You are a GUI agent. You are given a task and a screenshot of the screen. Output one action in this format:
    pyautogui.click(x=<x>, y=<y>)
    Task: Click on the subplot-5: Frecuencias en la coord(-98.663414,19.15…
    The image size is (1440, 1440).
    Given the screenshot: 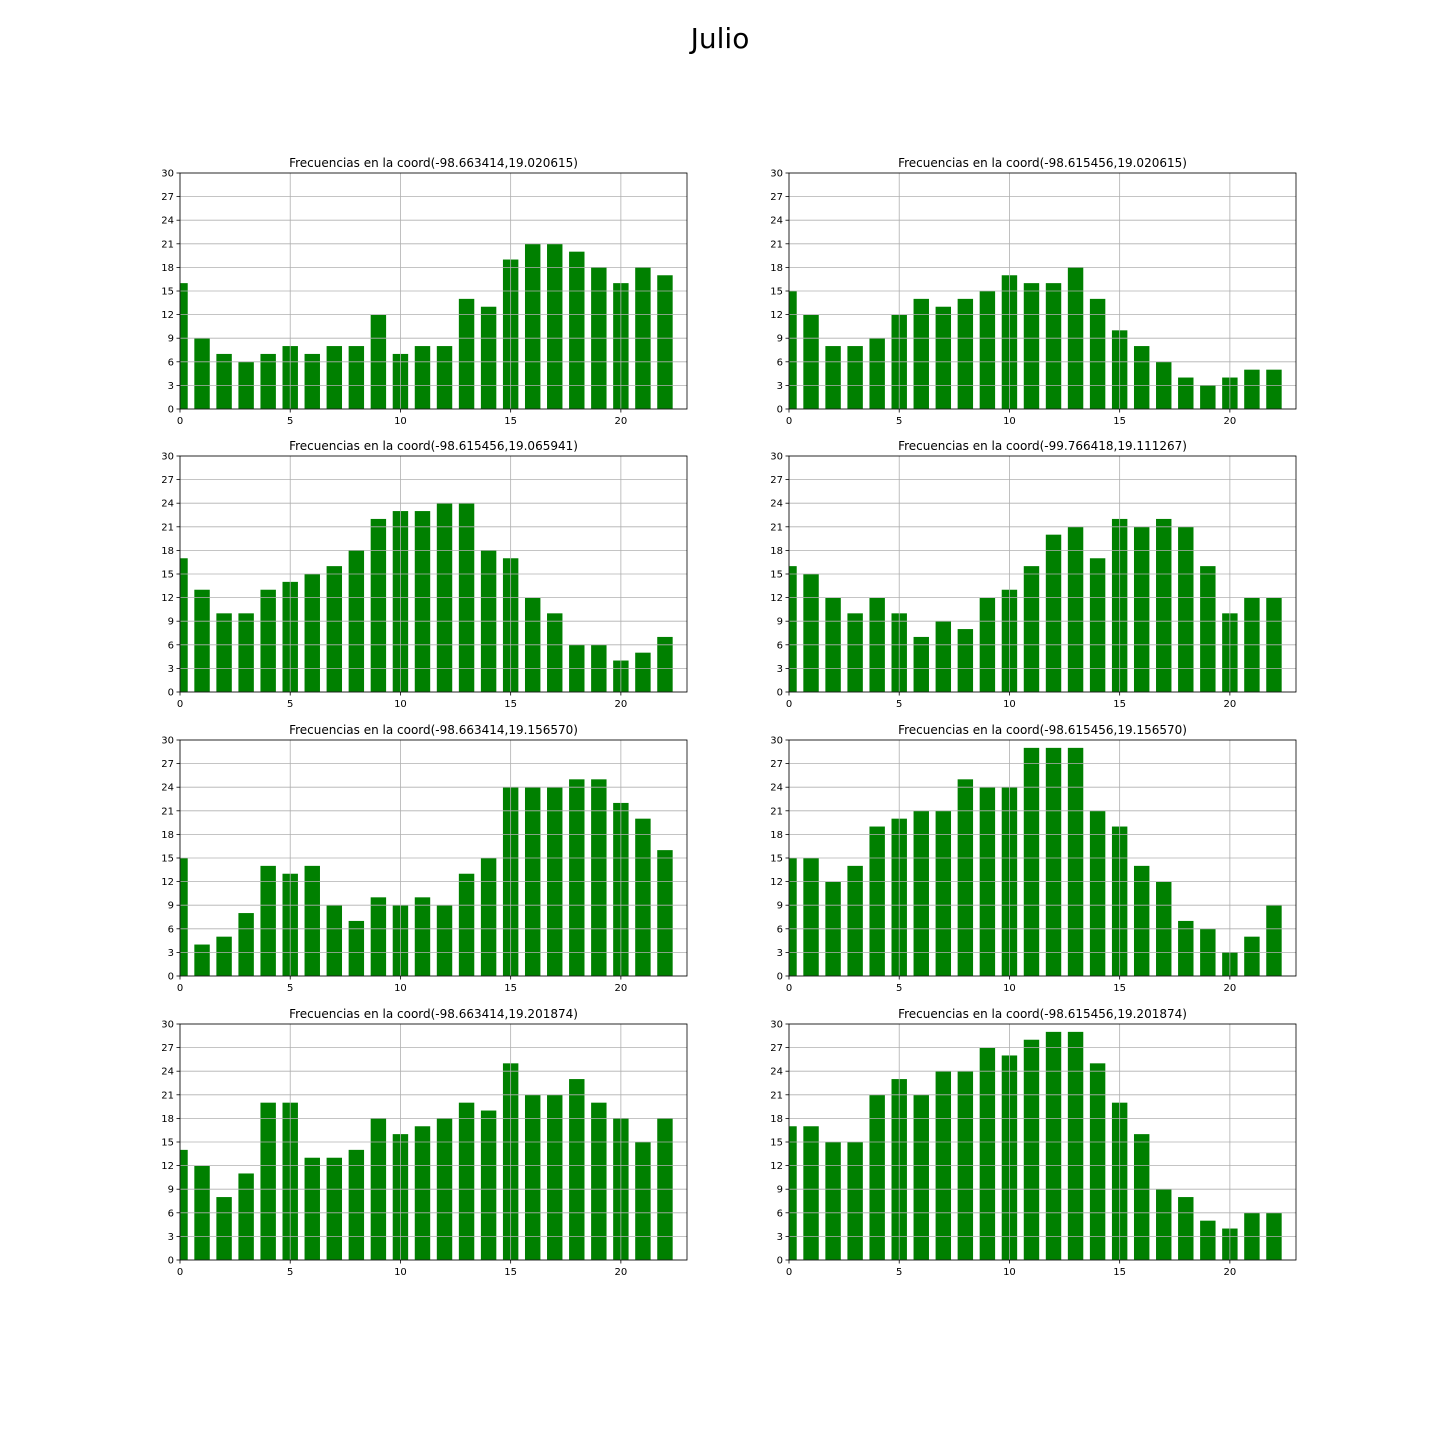 What is the action you would take?
    pyautogui.click(x=424, y=858)
    